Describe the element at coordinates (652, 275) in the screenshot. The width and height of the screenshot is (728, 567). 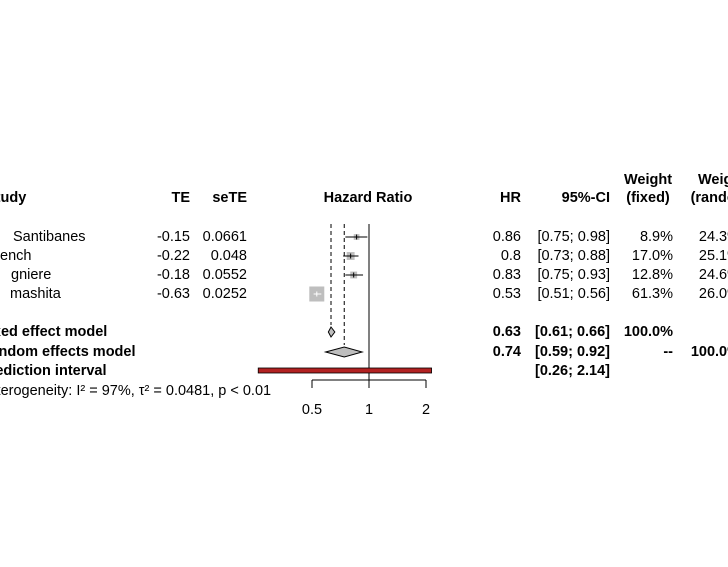
I see `weight-fixed: 12.8%` at that location.